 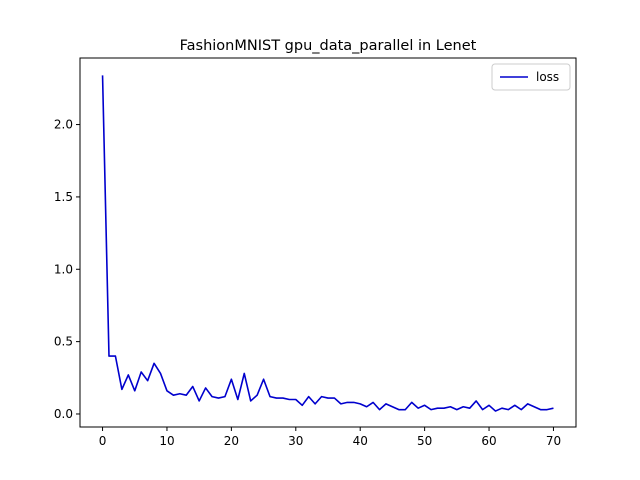 I want to click on y-tick-label: 1.0, so click(x=63, y=269).